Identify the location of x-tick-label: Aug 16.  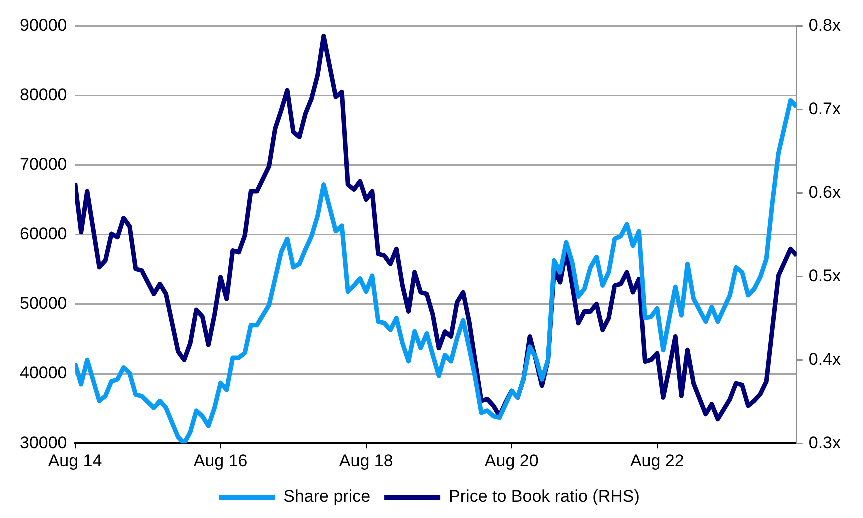
(221, 460).